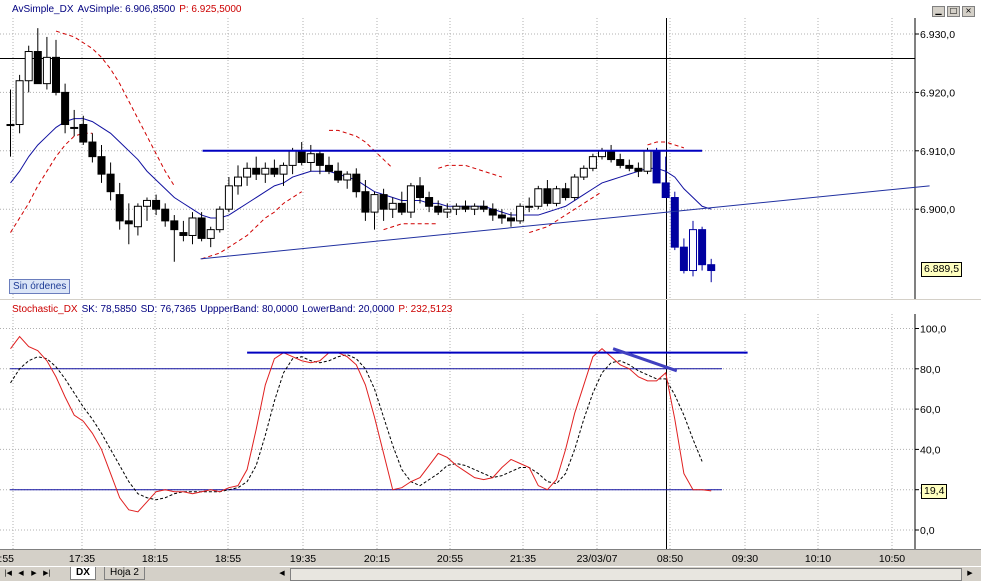  Describe the element at coordinates (40, 286) in the screenshot. I see `order-status-badge: Sin órdenes` at that location.